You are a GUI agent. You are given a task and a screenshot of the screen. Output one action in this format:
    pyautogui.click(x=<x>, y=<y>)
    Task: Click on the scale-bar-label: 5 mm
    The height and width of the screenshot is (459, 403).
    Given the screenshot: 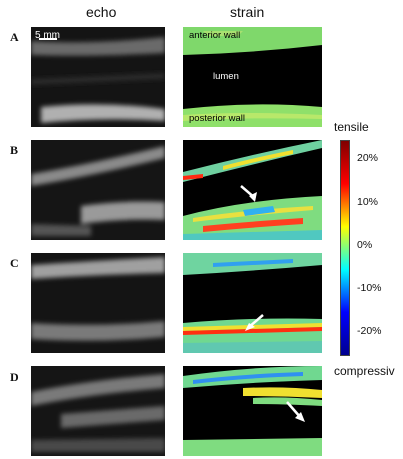 What is the action you would take?
    pyautogui.click(x=47, y=35)
    